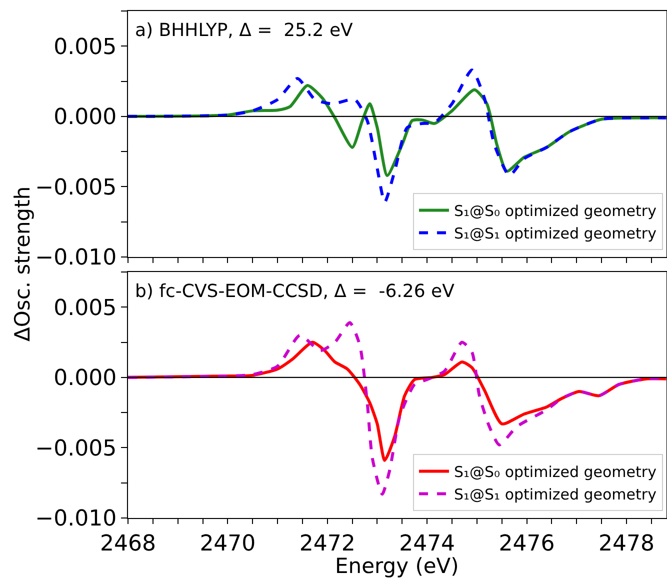  Describe the element at coordinates (327, 543) in the screenshot. I see `x-tick-label: 2472` at that location.